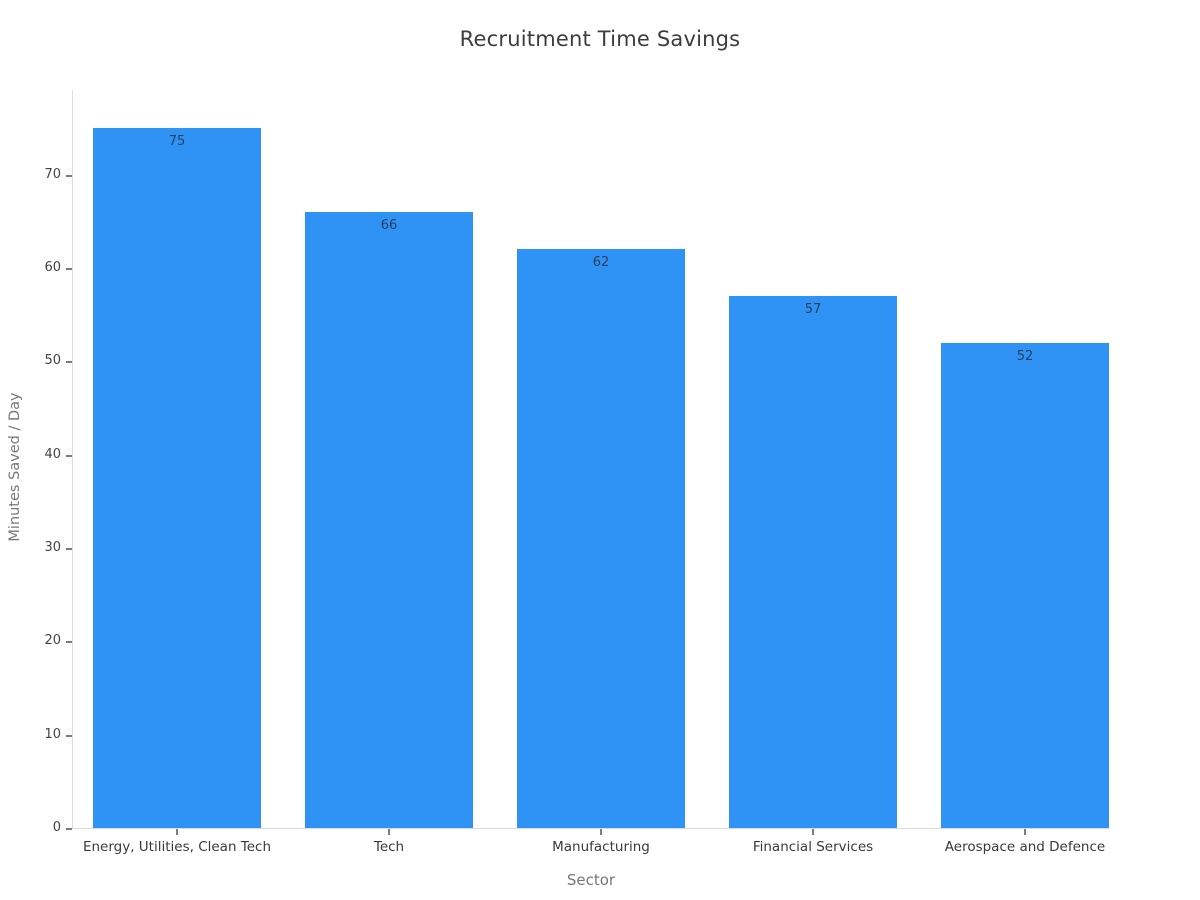  I want to click on x-axis-category-label: Financial Services, so click(813, 847).